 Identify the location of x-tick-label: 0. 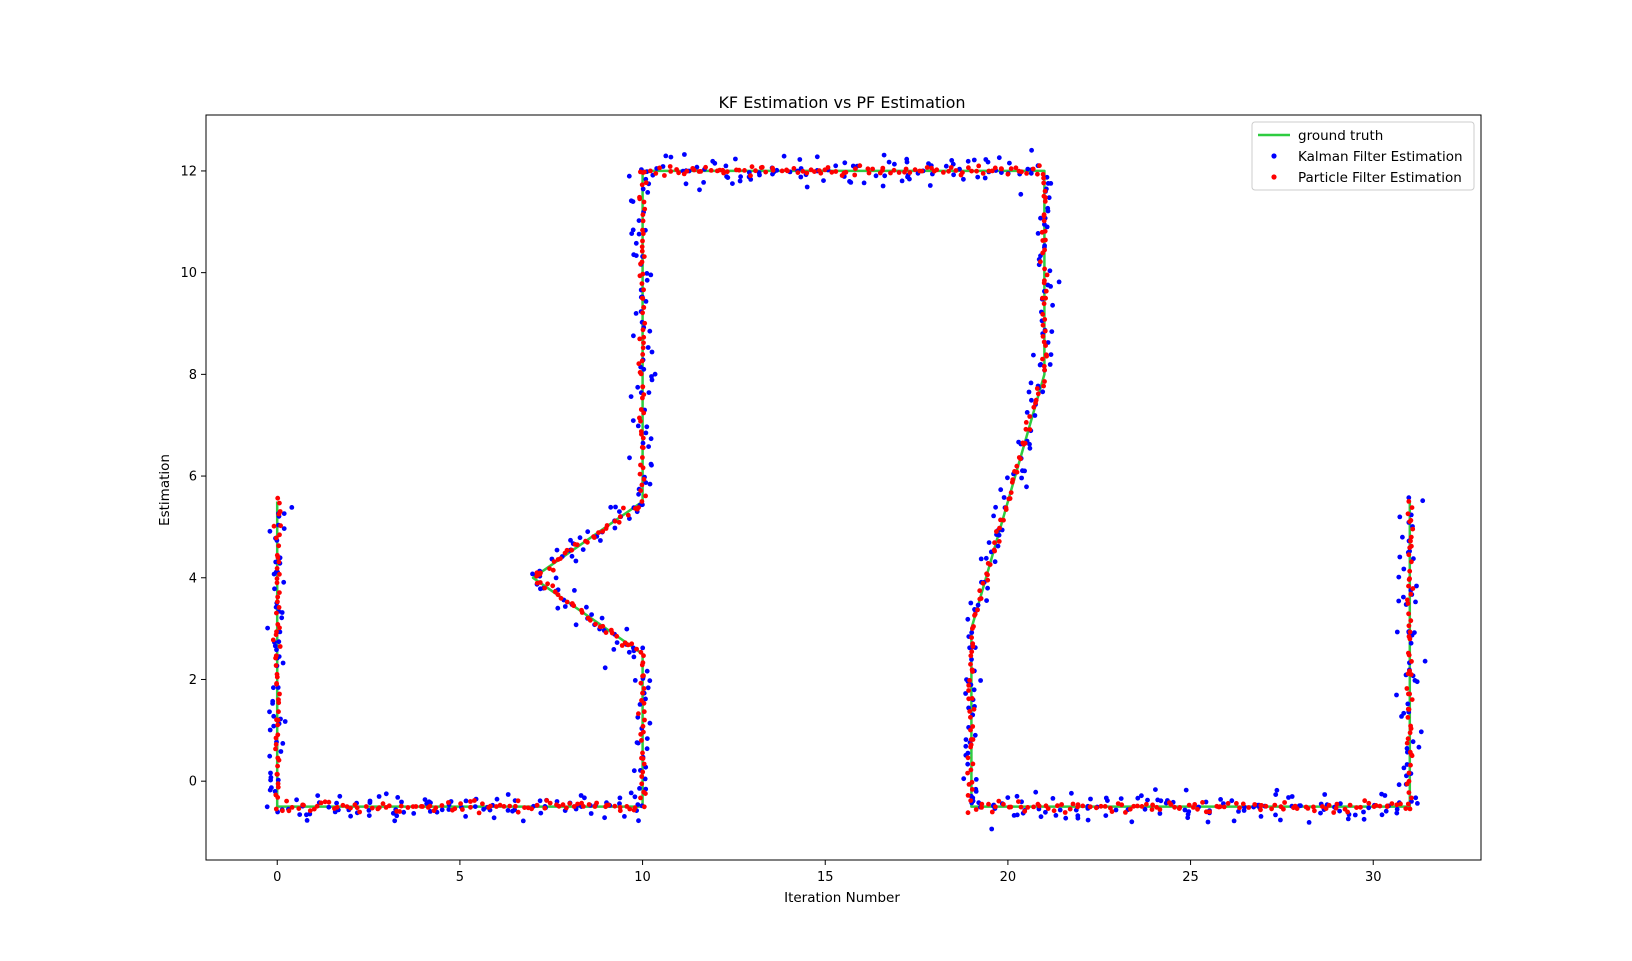
(277, 877).